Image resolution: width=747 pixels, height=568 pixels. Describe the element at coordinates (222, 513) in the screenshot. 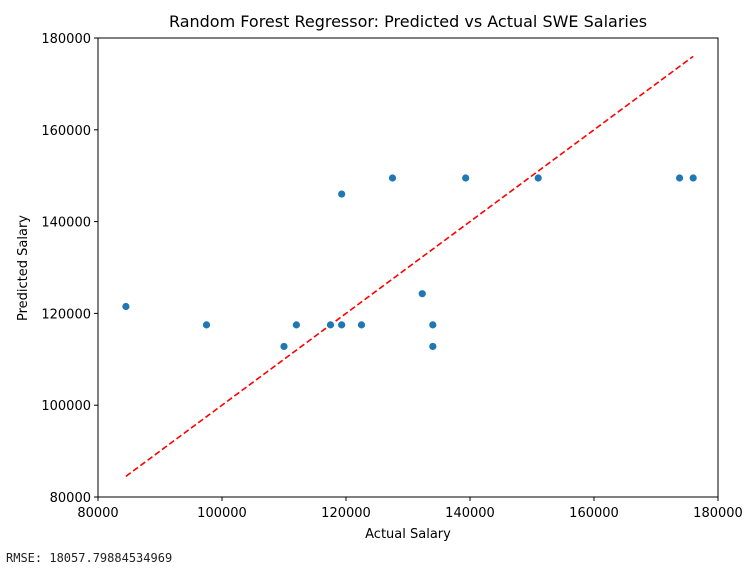

I see `x-tick-label: 100000` at that location.